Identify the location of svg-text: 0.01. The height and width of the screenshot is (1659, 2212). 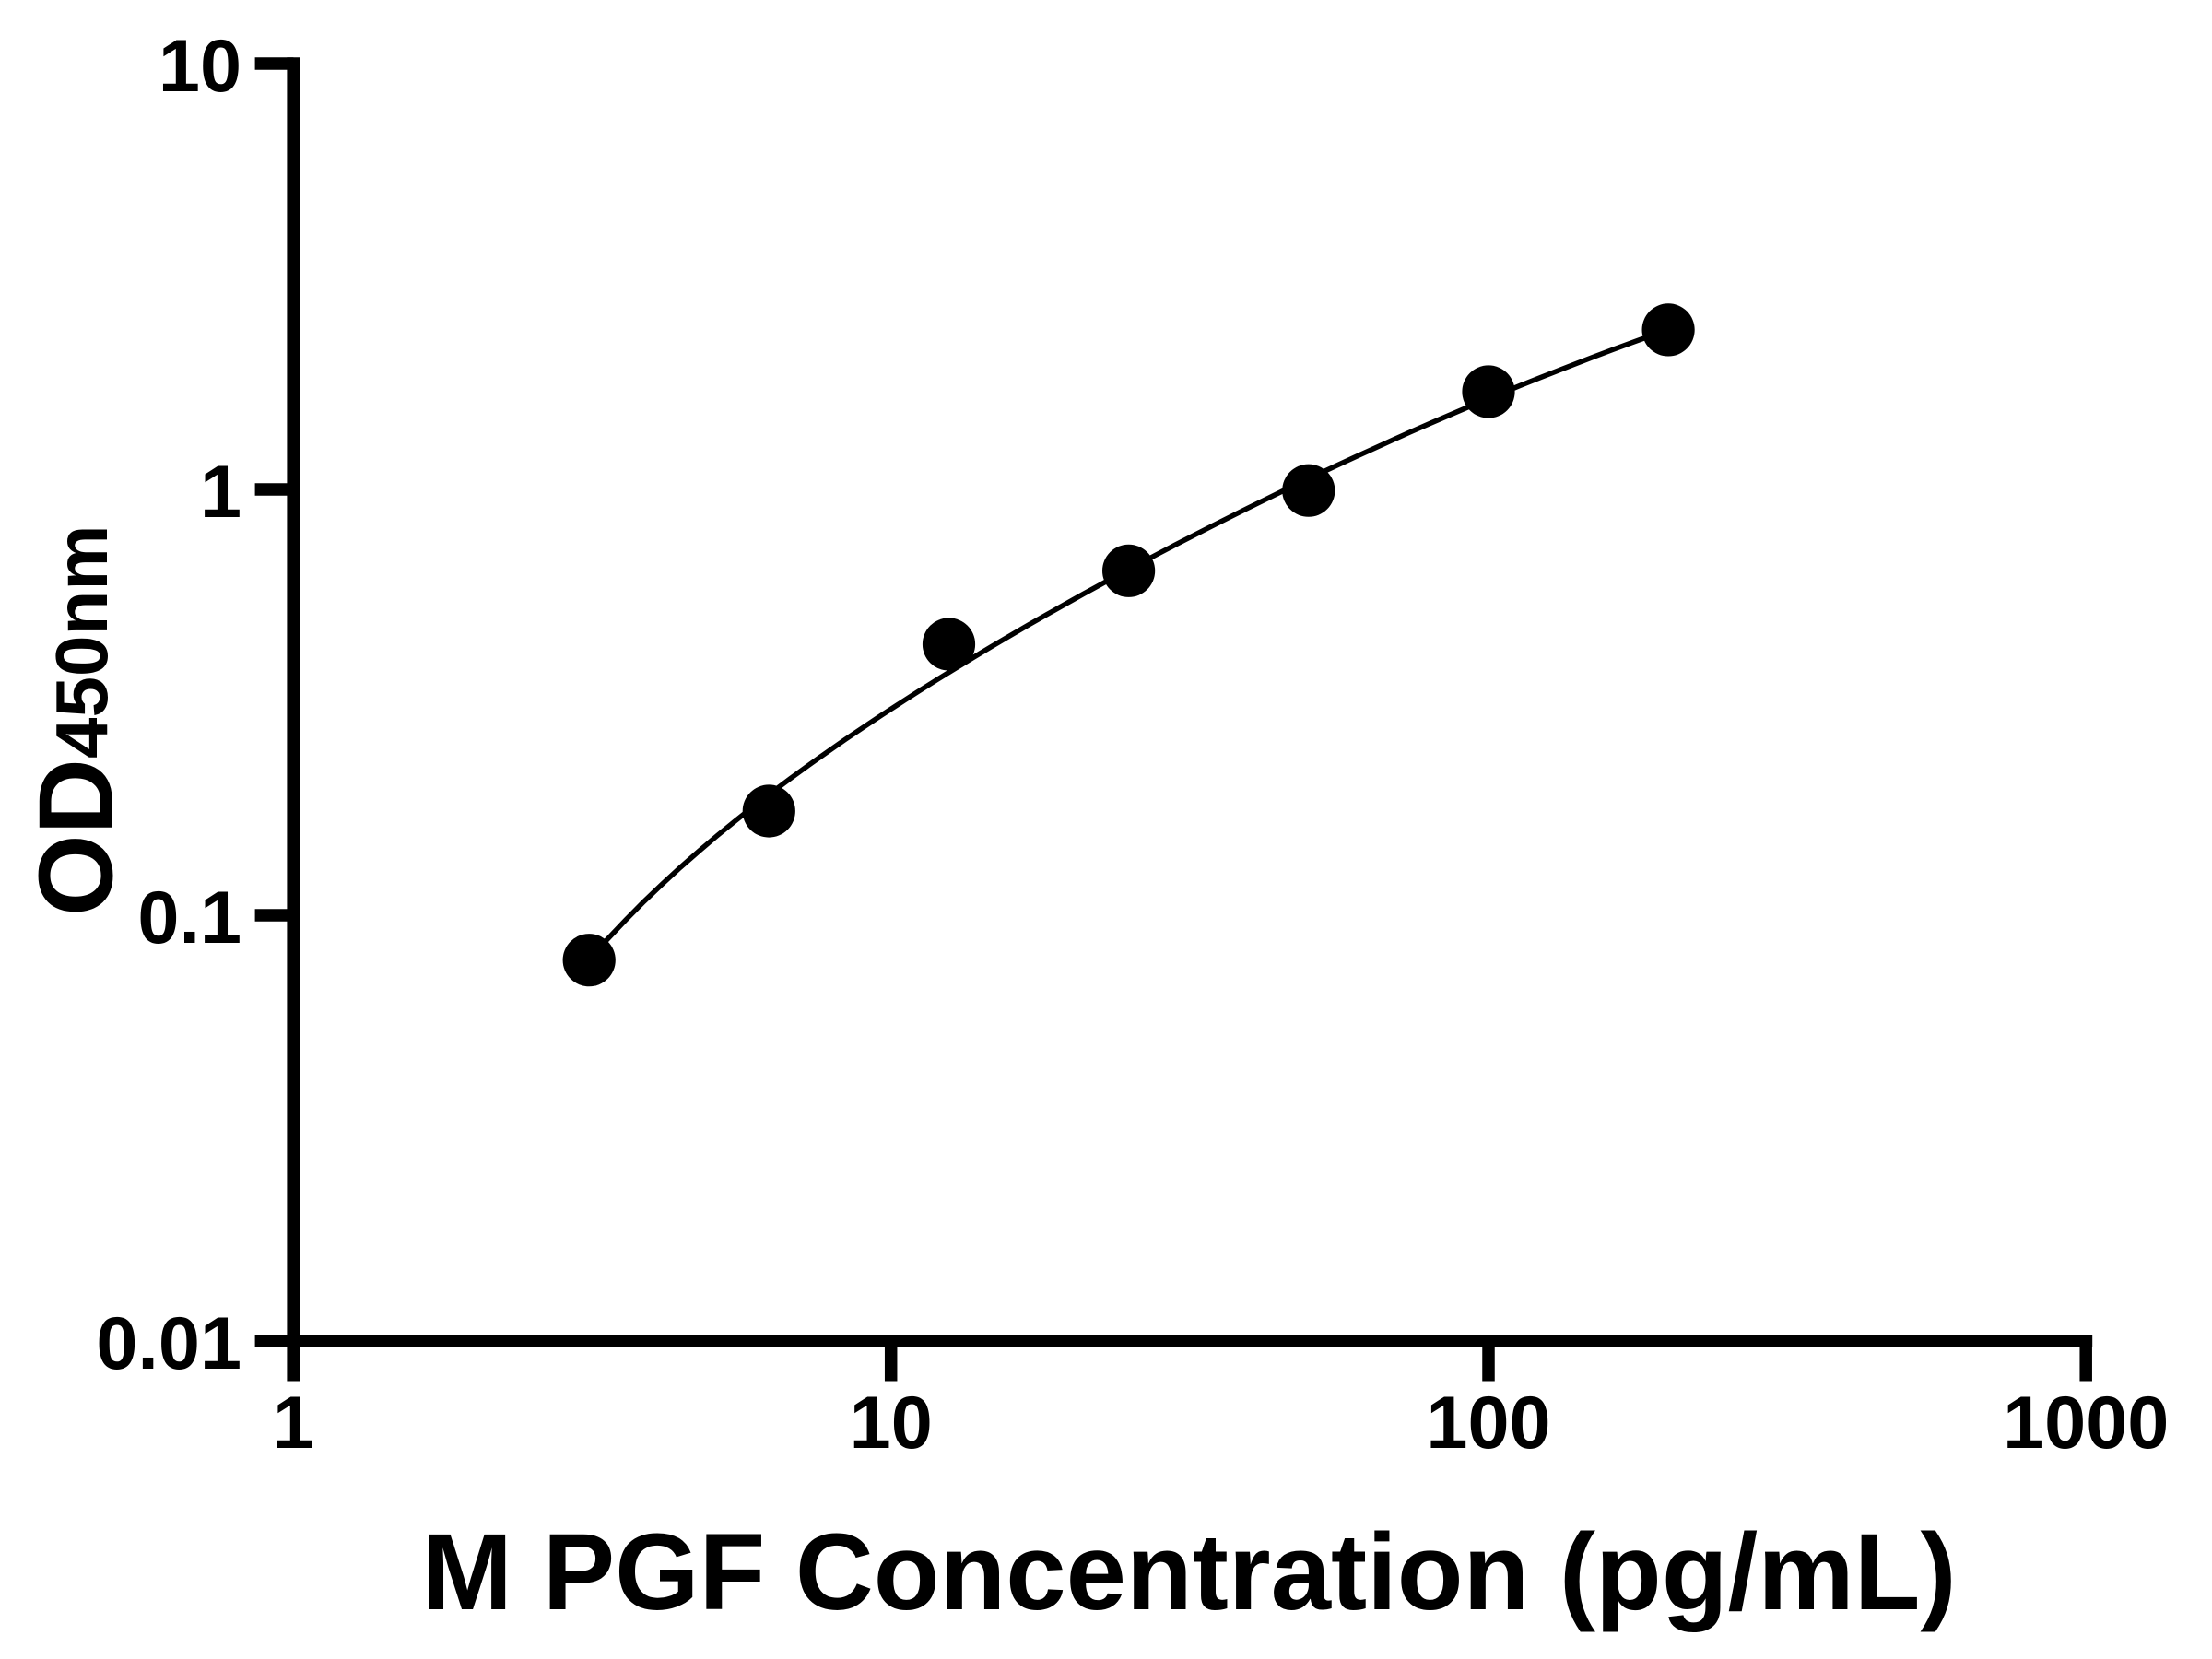
(168, 1343).